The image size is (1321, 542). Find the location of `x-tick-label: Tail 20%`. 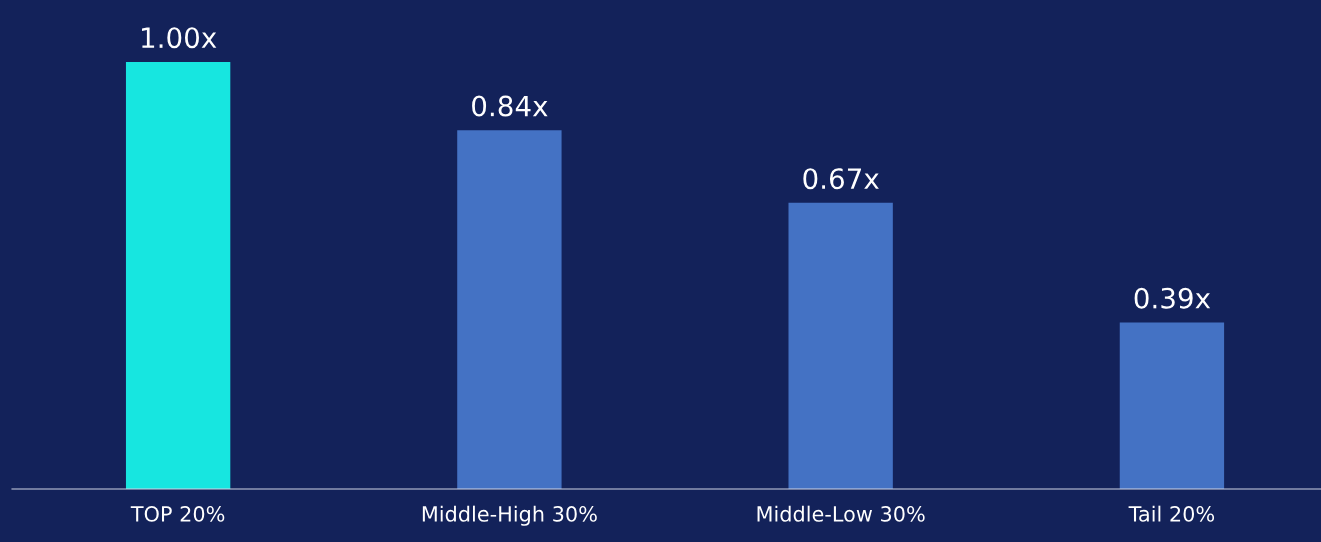

x-tick-label: Tail 20% is located at coordinates (1171, 513).